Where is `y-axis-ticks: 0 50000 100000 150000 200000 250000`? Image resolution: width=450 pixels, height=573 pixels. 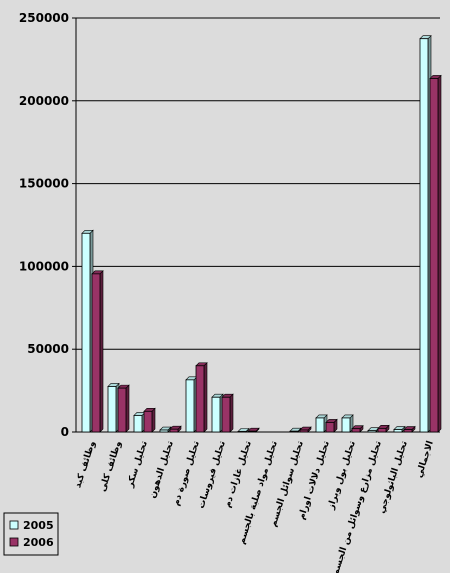
y-axis-ticks: 0 50000 100000 150000 200000 250000 is located at coordinates (47, 225).